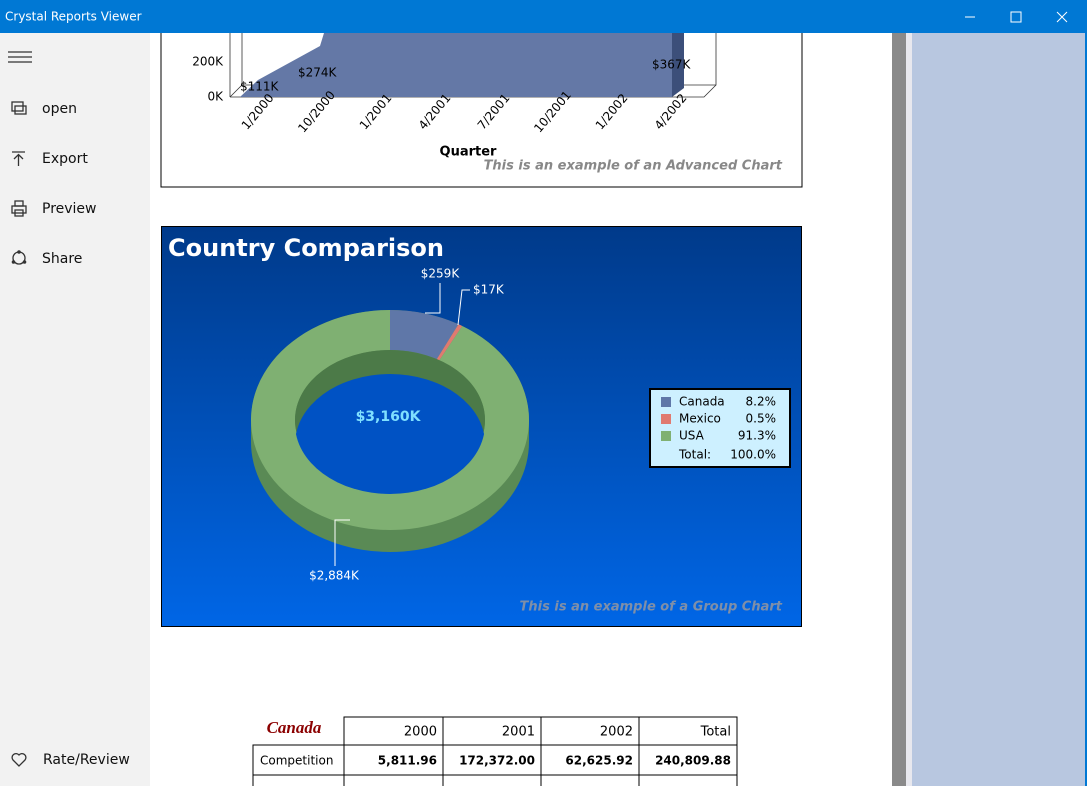  I want to click on window-title: Crystal Reports Viewer, so click(73, 17).